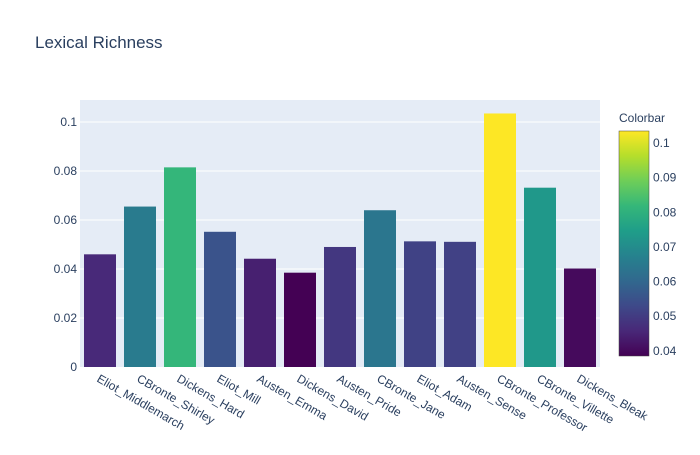 This screenshot has width=700, height=455. What do you see at coordinates (460, 304) in the screenshot?
I see `bar-austen-sense` at bounding box center [460, 304].